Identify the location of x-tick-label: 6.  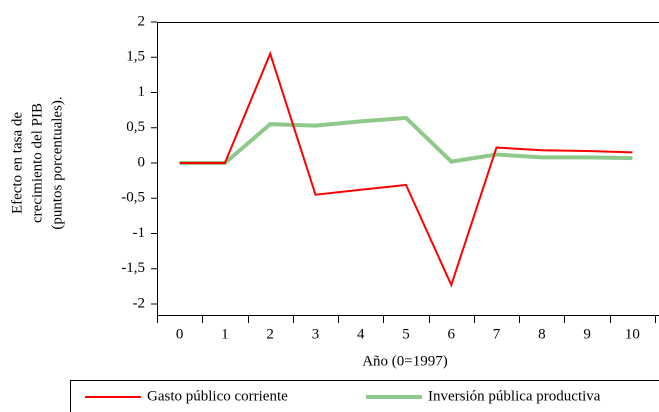
(452, 334).